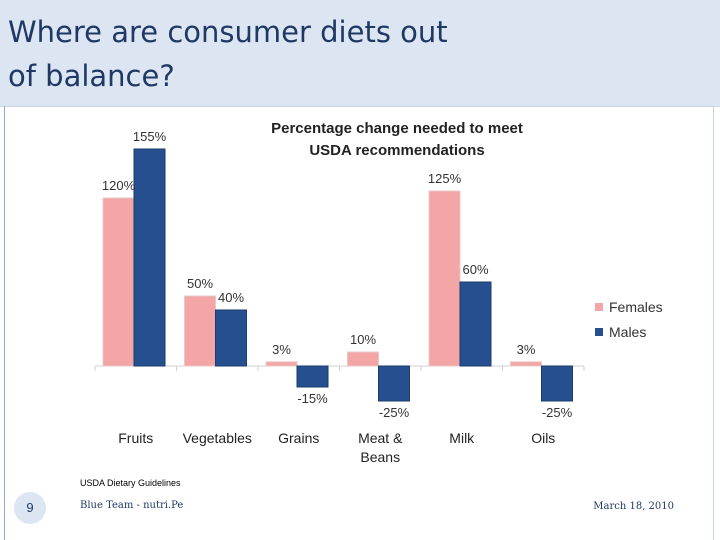 This screenshot has height=540, width=720. Describe the element at coordinates (475, 269) in the screenshot. I see `data-label: 60%` at that location.